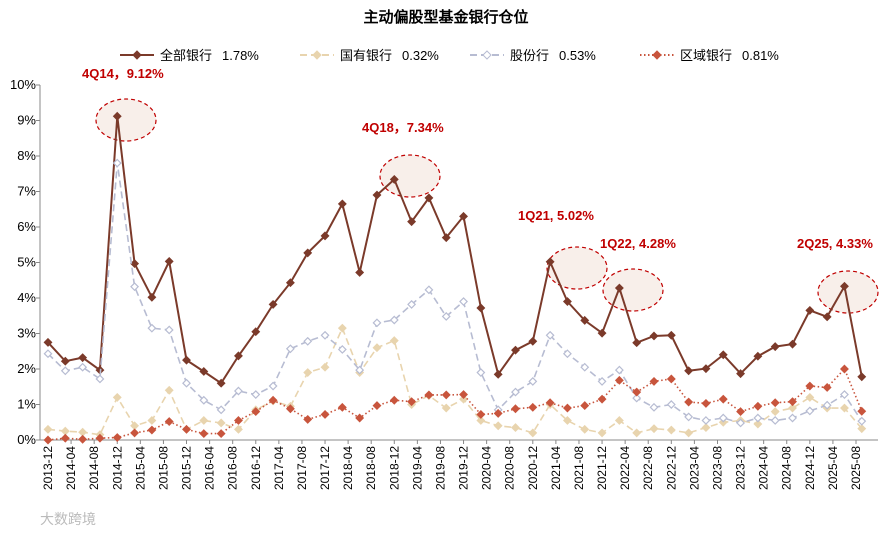  What do you see at coordinates (856, 468) in the screenshot?
I see `x-tick-label: 2025-08` at bounding box center [856, 468].